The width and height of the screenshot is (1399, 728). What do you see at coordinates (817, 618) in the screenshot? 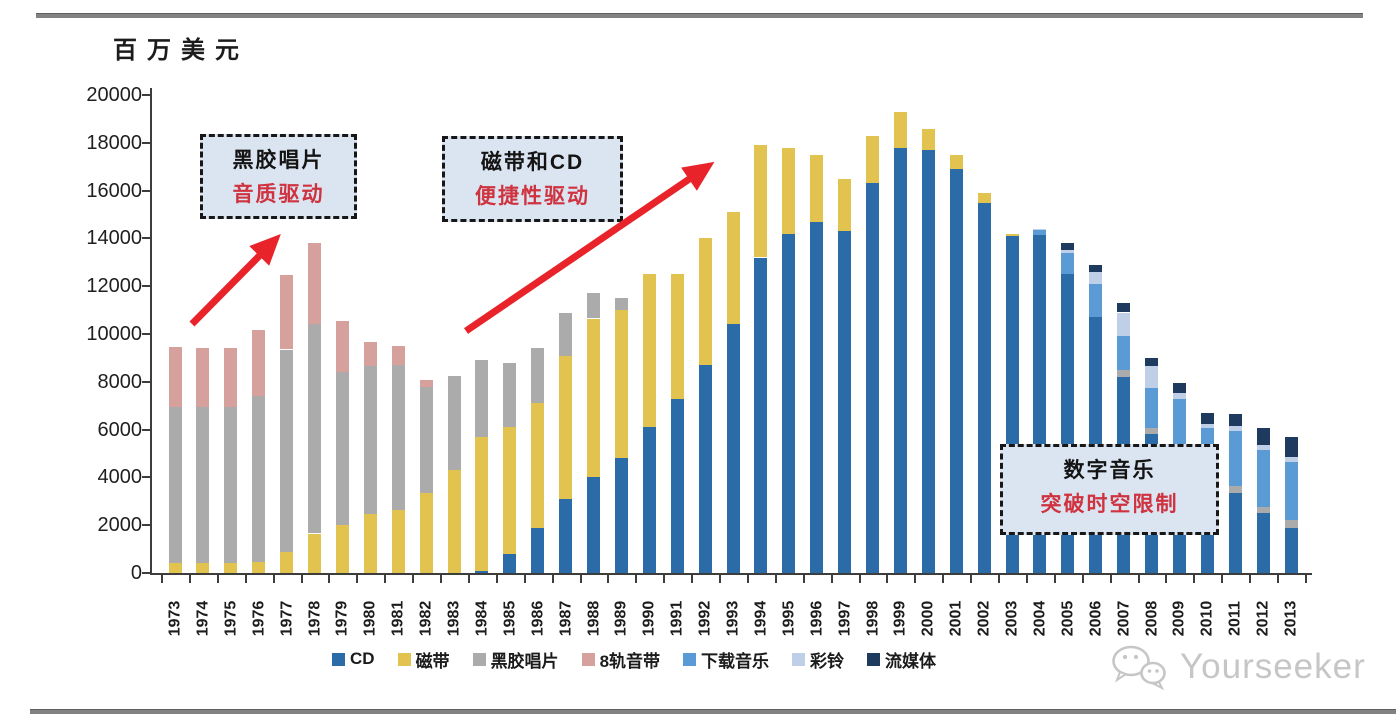
I see `x-axis-year-label: 1996` at bounding box center [817, 618].